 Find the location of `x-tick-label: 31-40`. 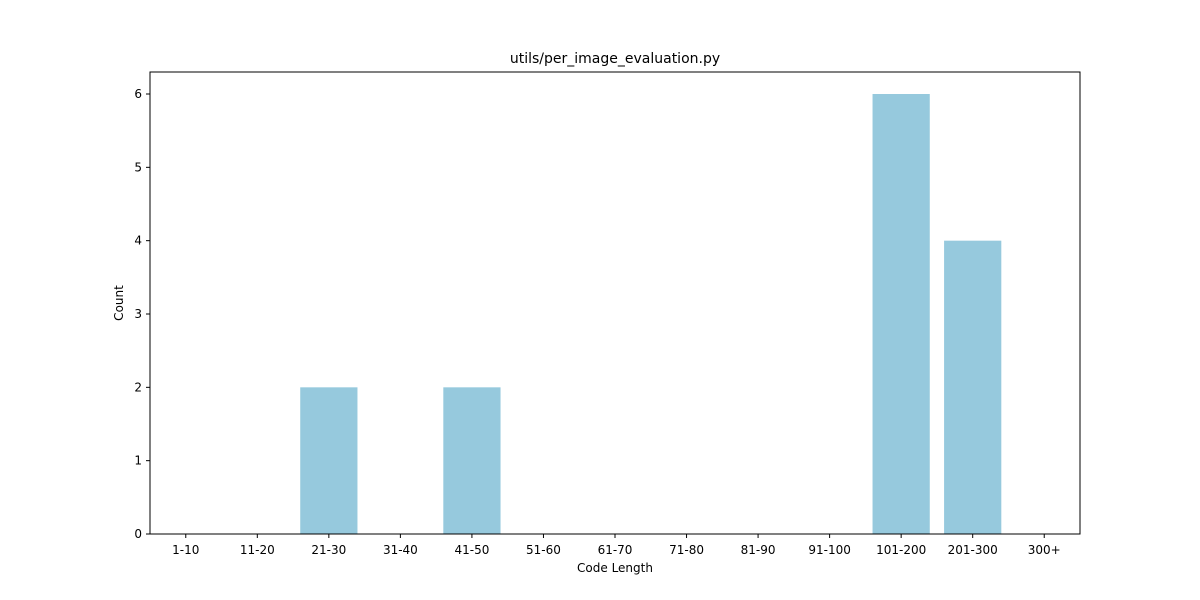

x-tick-label: 31-40 is located at coordinates (400, 550).